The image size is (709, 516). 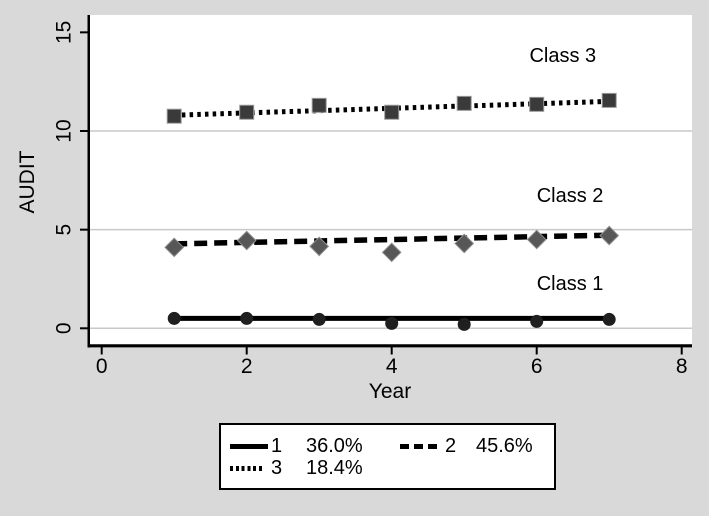 I want to click on marker-diamond-class-2-x5, so click(x=464, y=243).